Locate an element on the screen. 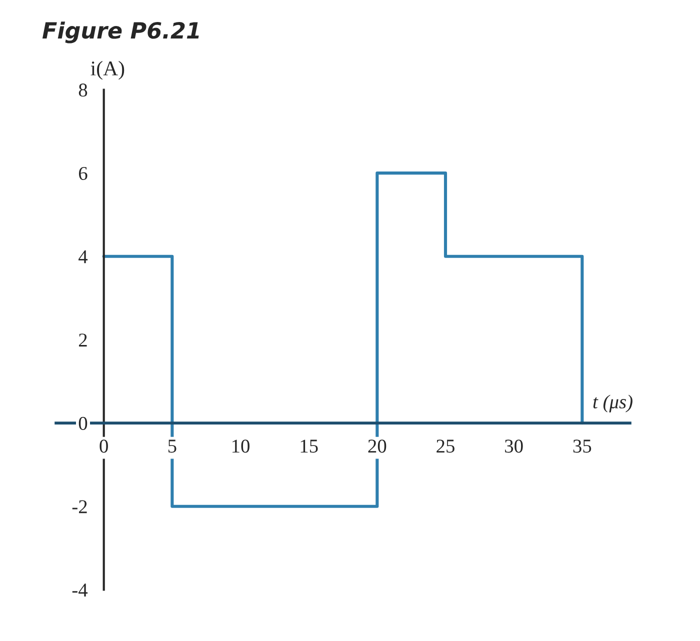 This screenshot has height=641, width=700. y-tick-label: 6 is located at coordinates (83, 173).